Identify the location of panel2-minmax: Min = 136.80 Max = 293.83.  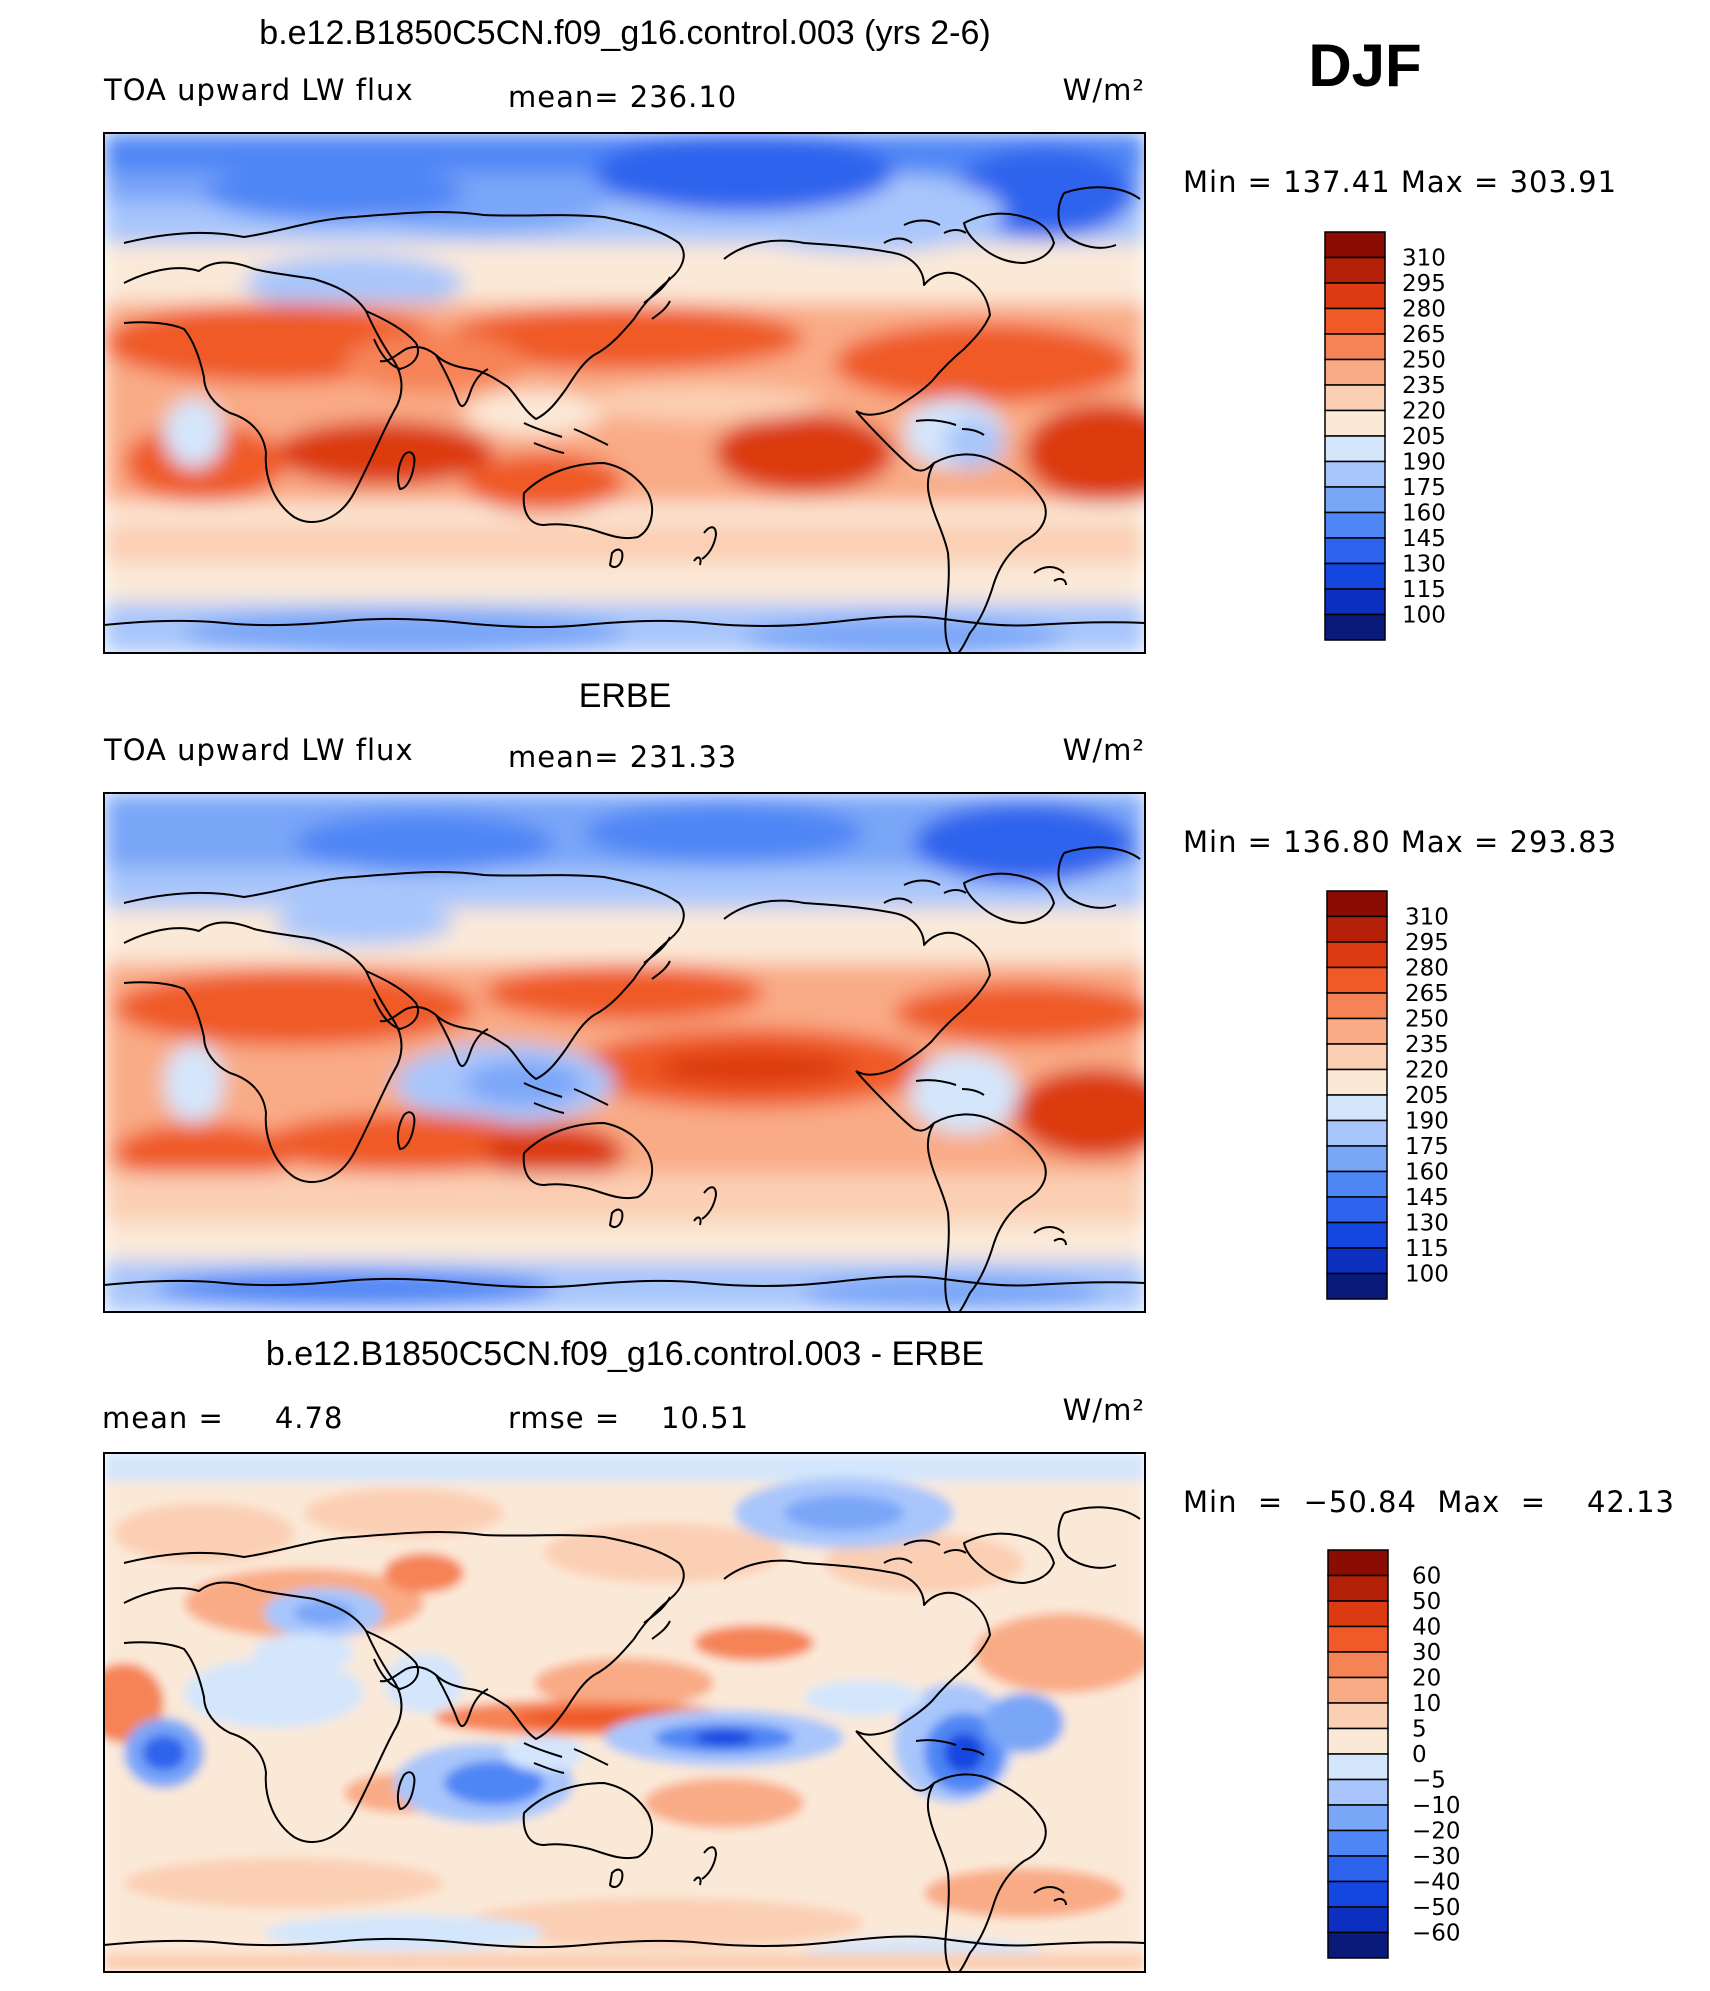
(1400, 842).